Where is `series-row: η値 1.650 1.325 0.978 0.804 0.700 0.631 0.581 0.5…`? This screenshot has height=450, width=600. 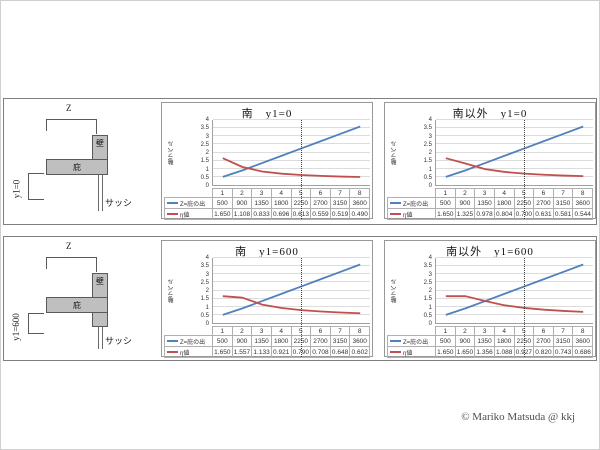
series-row: η値 1.650 1.325 0.978 0.804 0.700 0.631 0.581 0.5… is located at coordinates (490, 214).